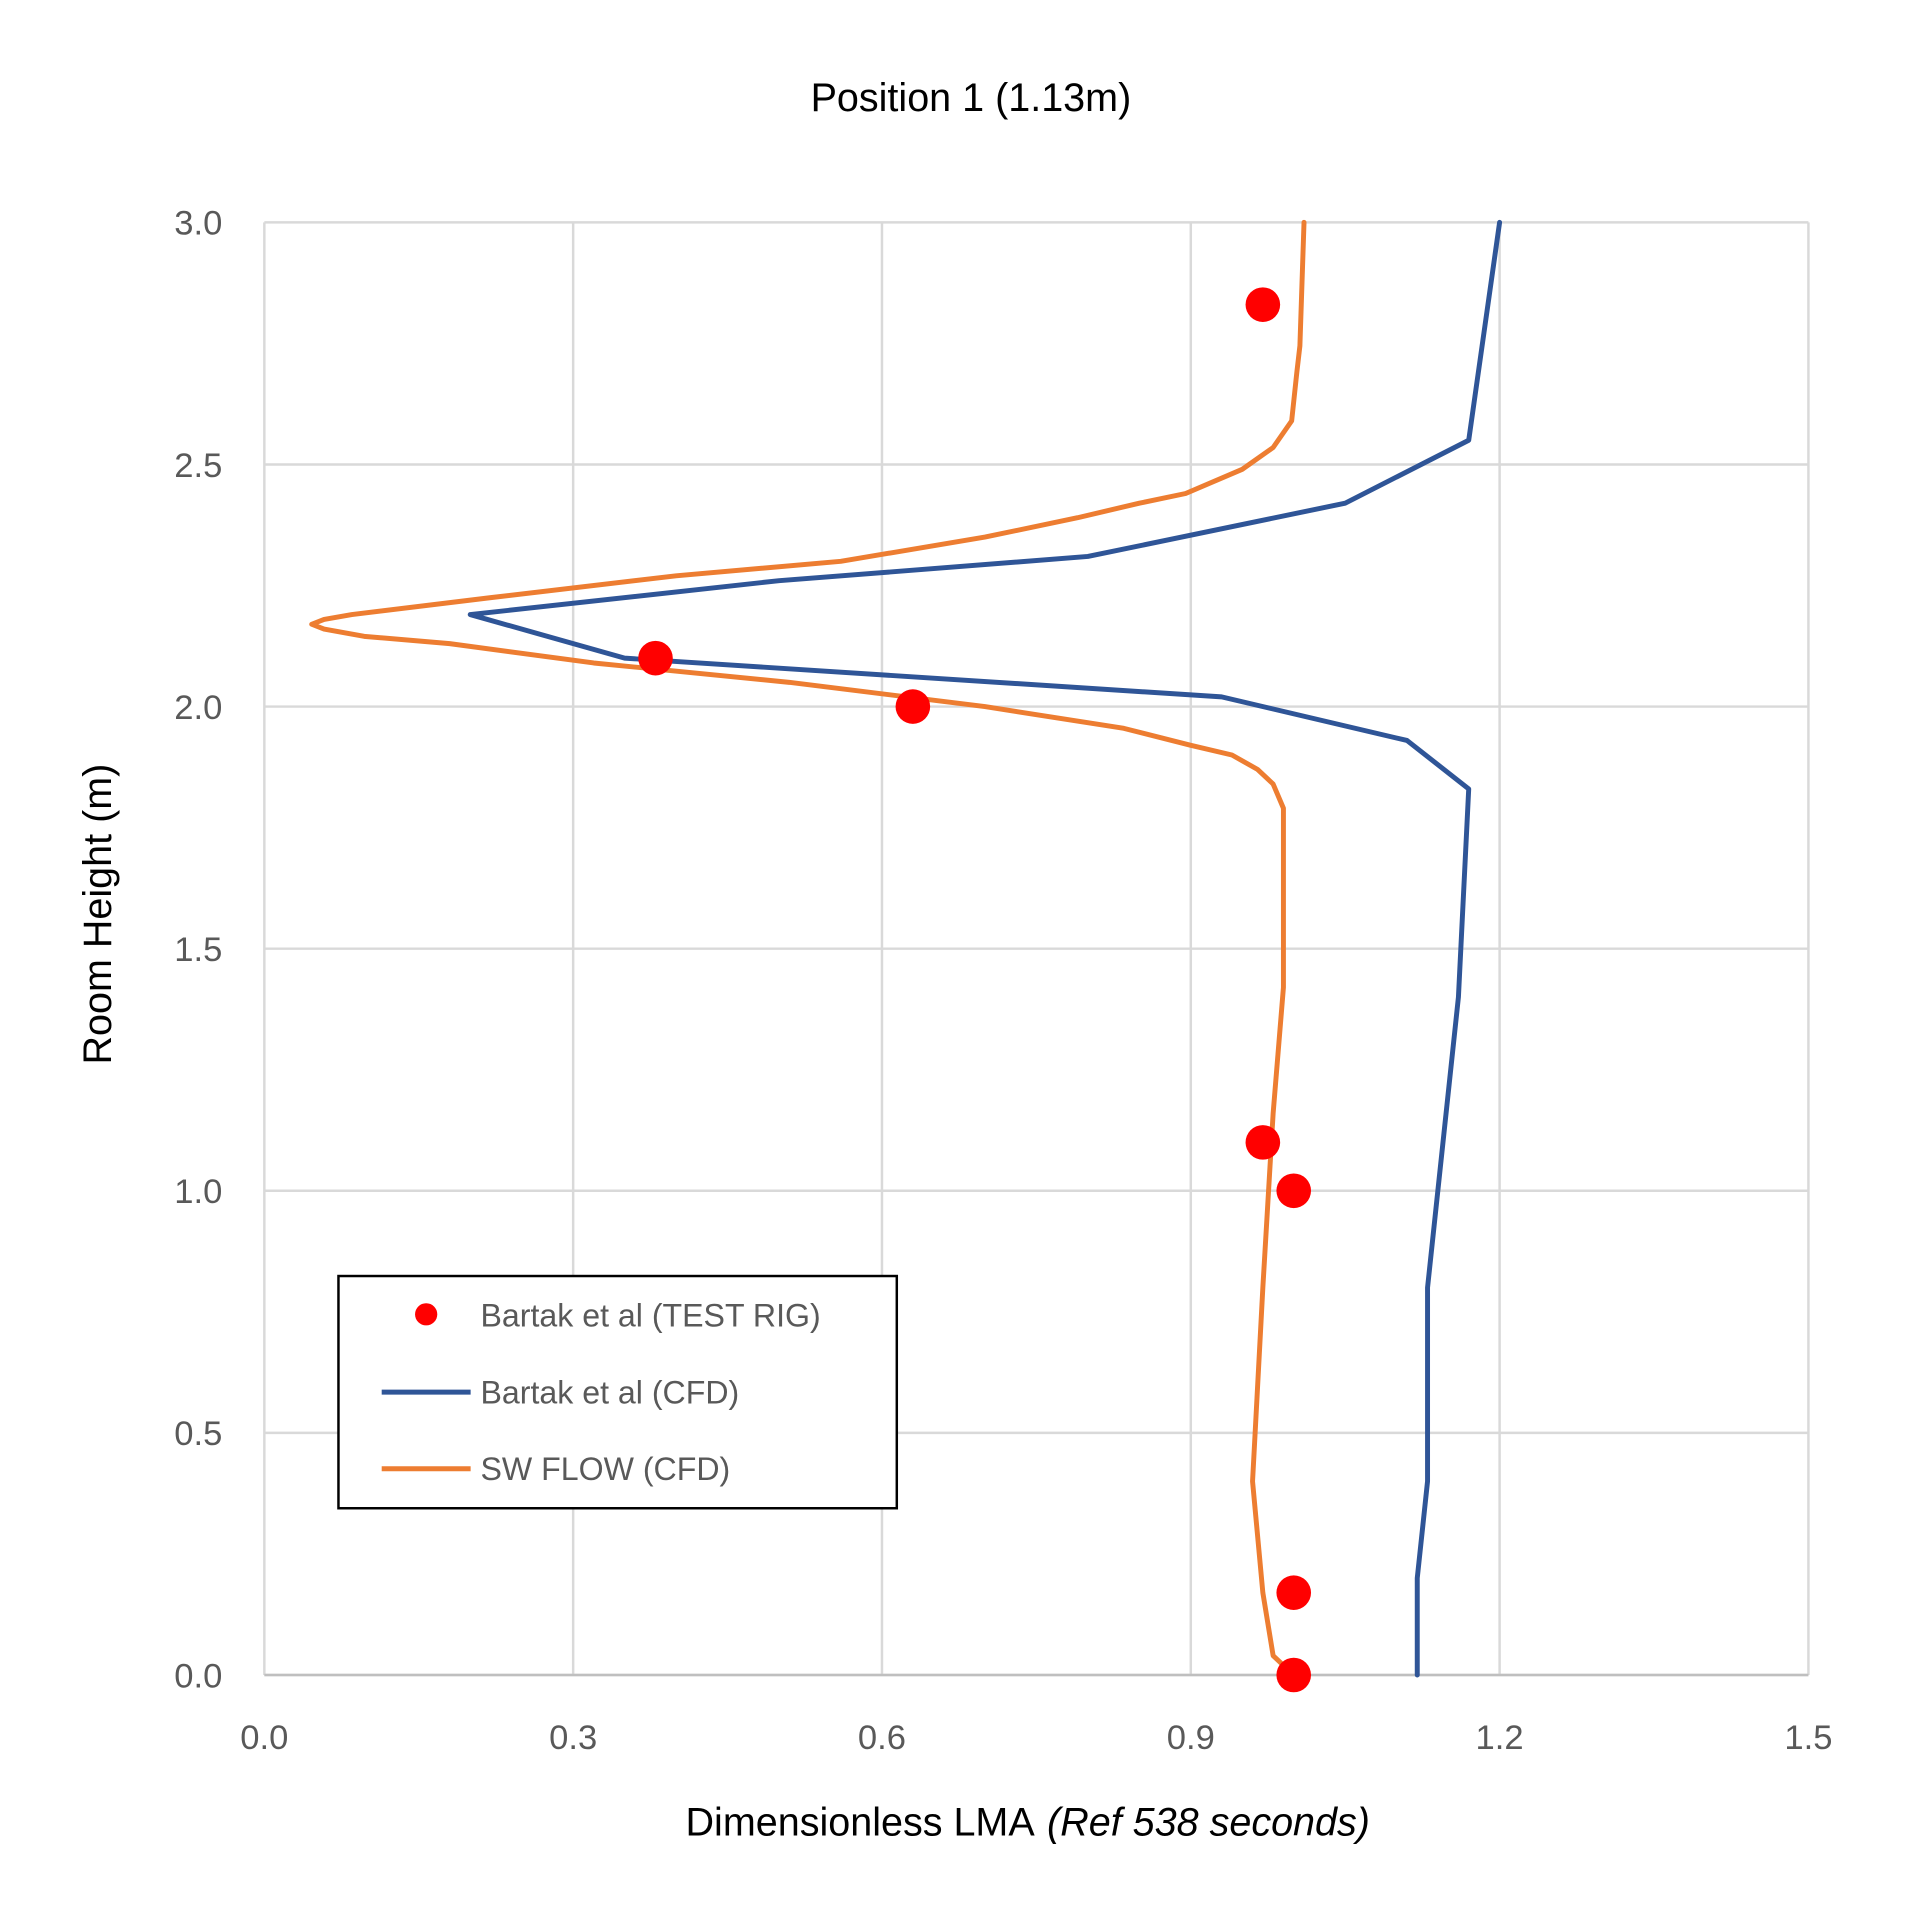 The height and width of the screenshot is (1906, 1927). What do you see at coordinates (264, 1738) in the screenshot?
I see `x-tick-label: 0.0` at bounding box center [264, 1738].